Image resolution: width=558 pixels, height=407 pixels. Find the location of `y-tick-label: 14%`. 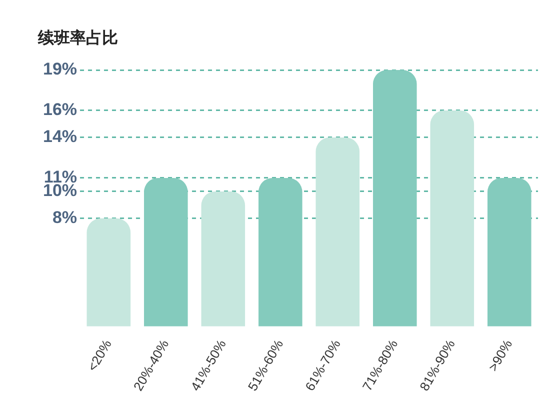

y-tick-label: 14% is located at coordinates (60, 136).